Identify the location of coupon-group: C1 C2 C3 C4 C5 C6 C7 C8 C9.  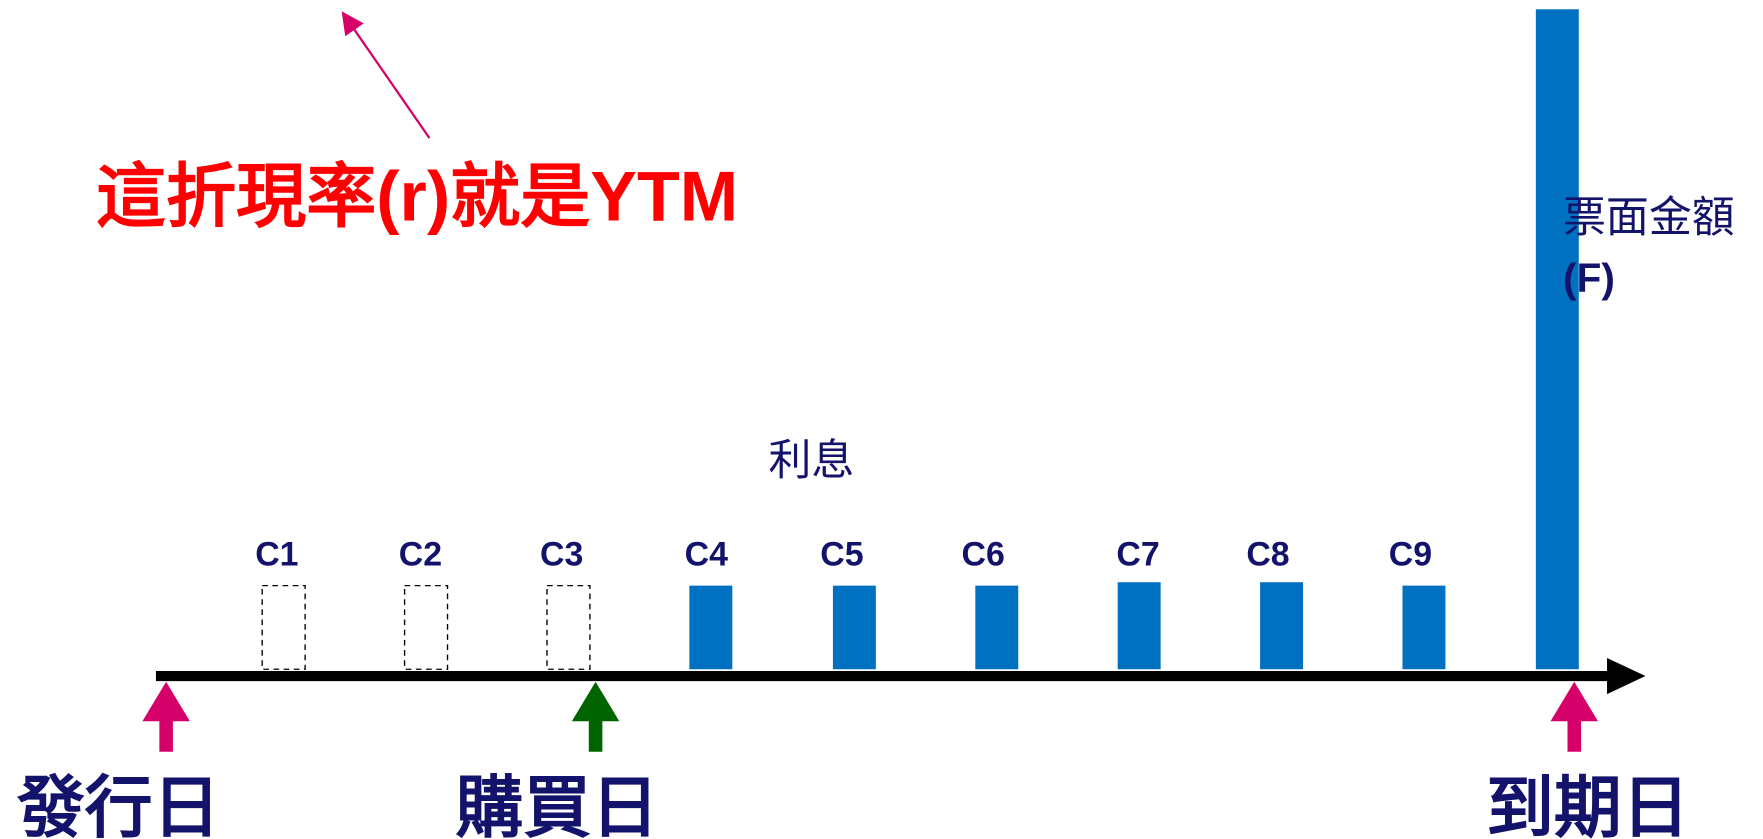
(850, 602).